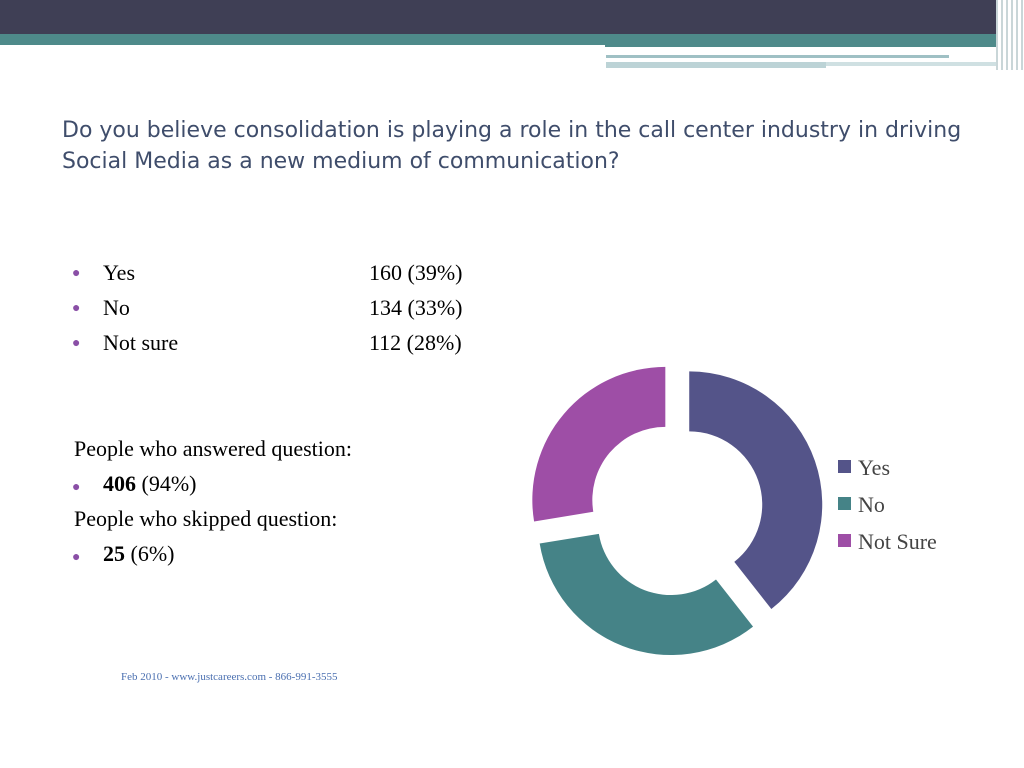  What do you see at coordinates (646, 594) in the screenshot?
I see `donut-slice-no` at bounding box center [646, 594].